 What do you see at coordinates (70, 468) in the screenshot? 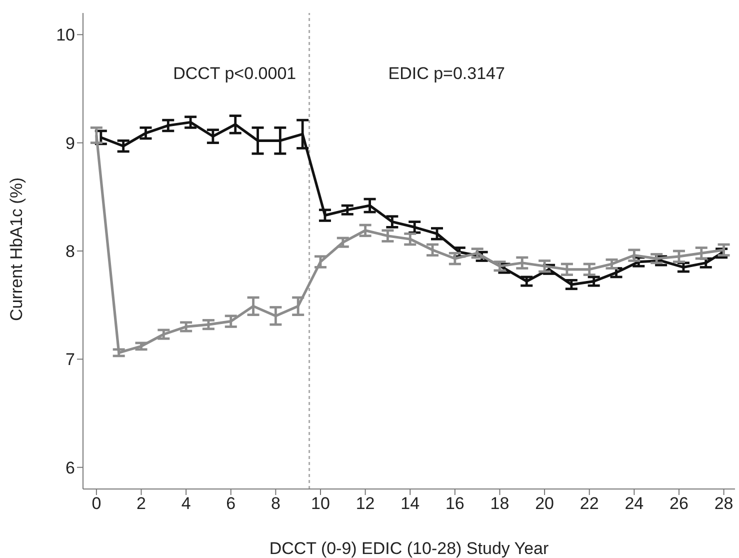
I see `y-tick-label: 6` at bounding box center [70, 468].